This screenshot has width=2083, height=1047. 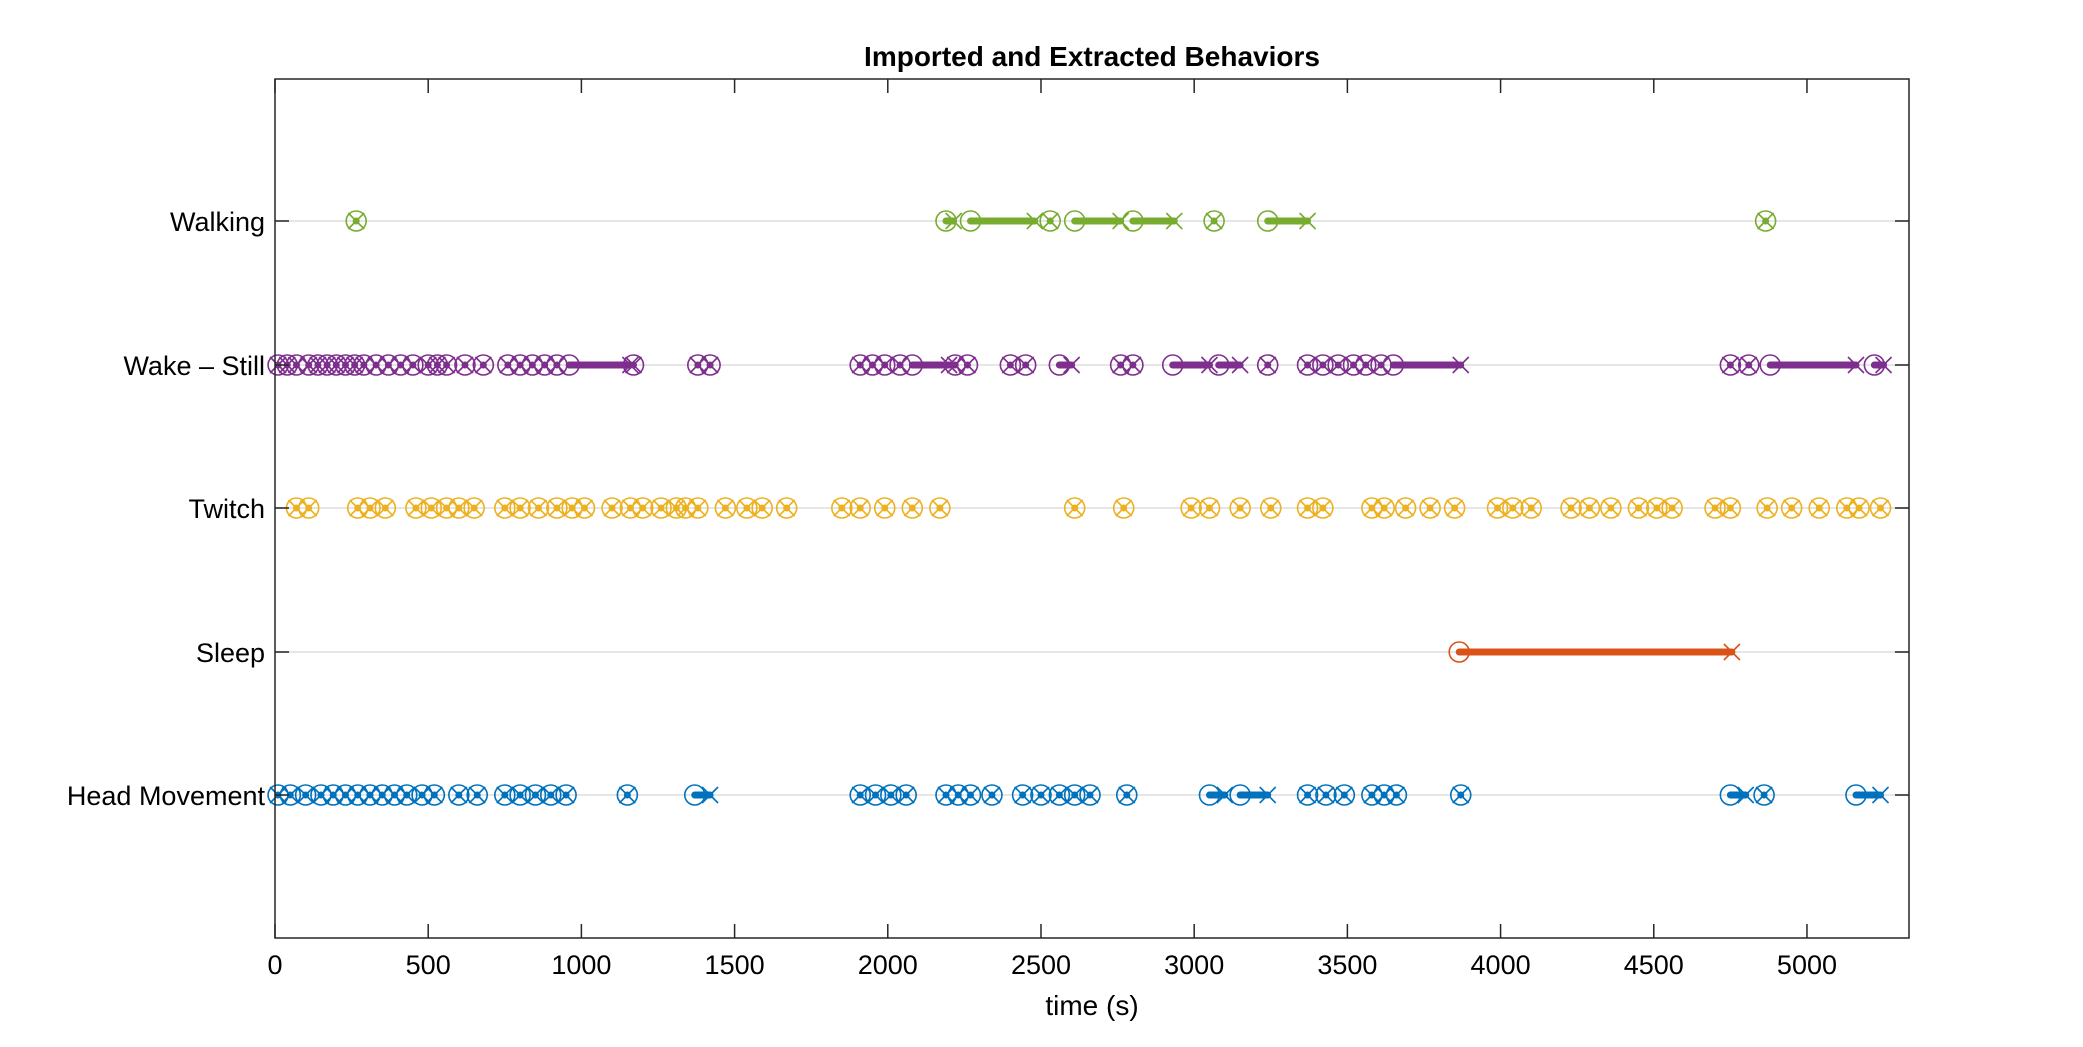 I want to click on x-tick-label: 5000, so click(x=1807, y=965).